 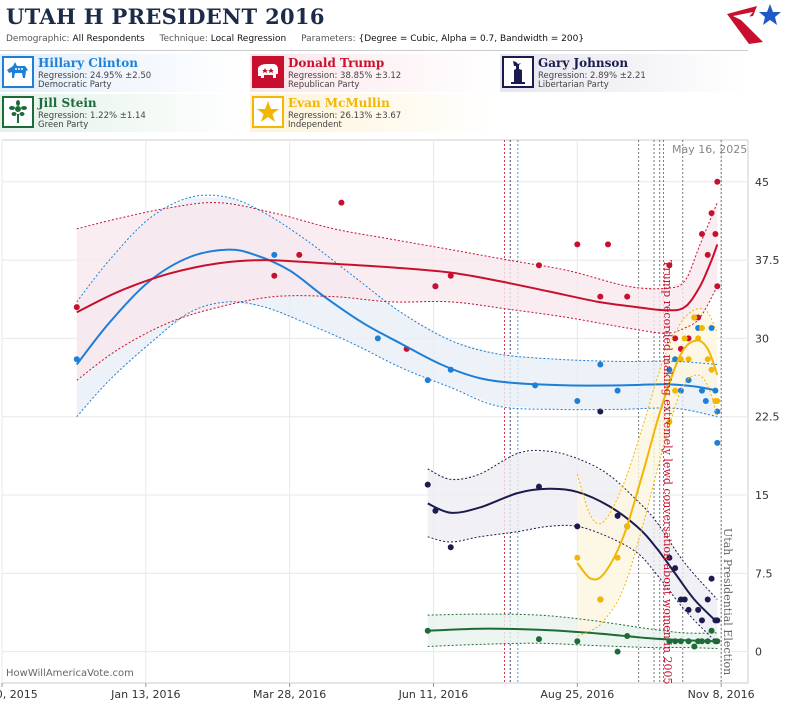 What do you see at coordinates (727, 601) in the screenshot?
I see `annotation-label: Utah Presidential Election` at bounding box center [727, 601].